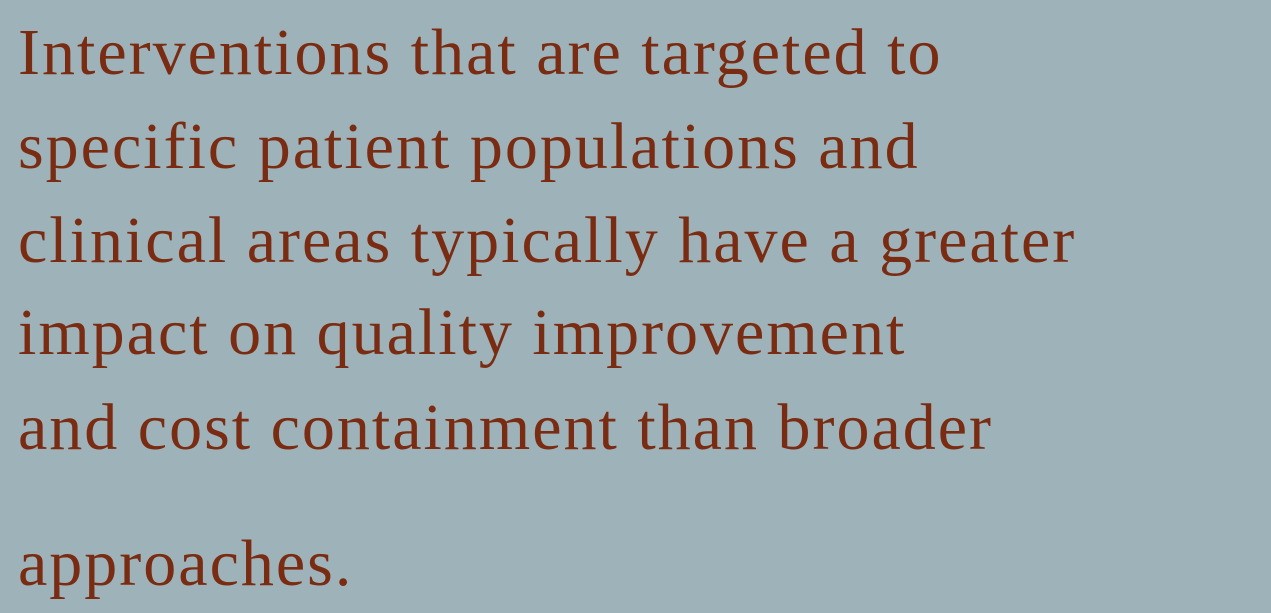 This screenshot has height=613, width=1271. I want to click on text-line: approaches., so click(186, 563).